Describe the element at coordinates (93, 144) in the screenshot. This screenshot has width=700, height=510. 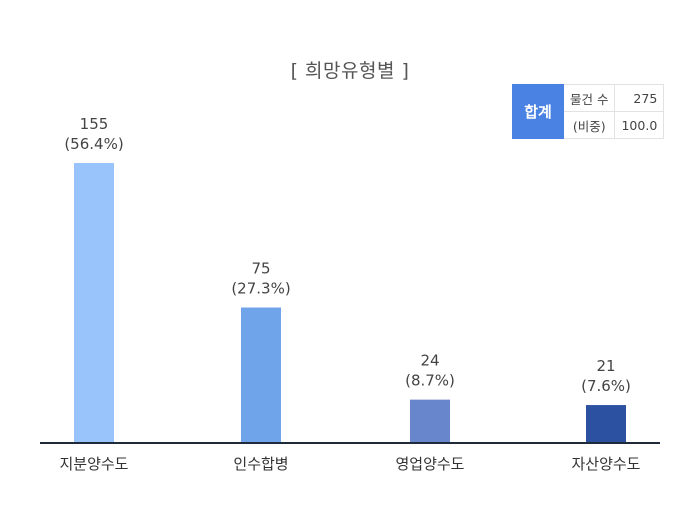
I see `bar-percent-label: (56.4%)` at that location.